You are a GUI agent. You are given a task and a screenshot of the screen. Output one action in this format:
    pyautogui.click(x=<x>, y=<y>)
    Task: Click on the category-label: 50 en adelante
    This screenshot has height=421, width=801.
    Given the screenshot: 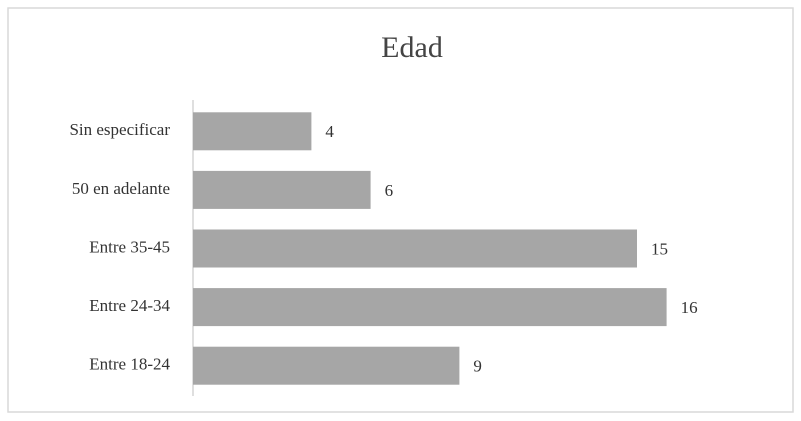 What is the action you would take?
    pyautogui.click(x=121, y=188)
    